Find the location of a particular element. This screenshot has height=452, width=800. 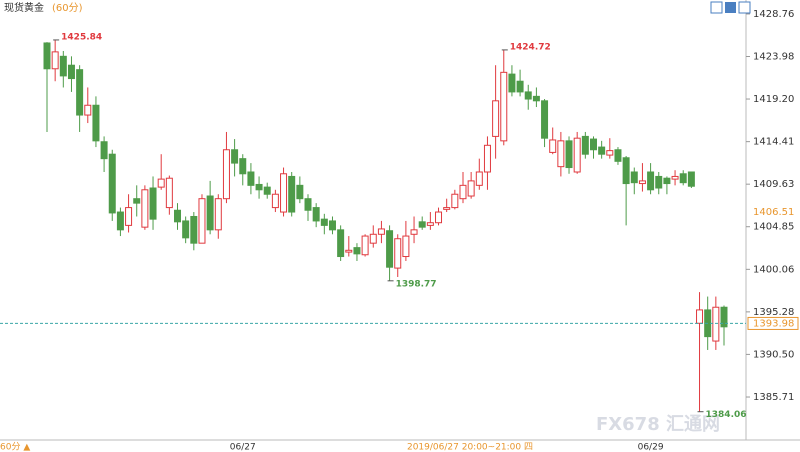

y-tick-label: 1409.63 is located at coordinates (773, 184).